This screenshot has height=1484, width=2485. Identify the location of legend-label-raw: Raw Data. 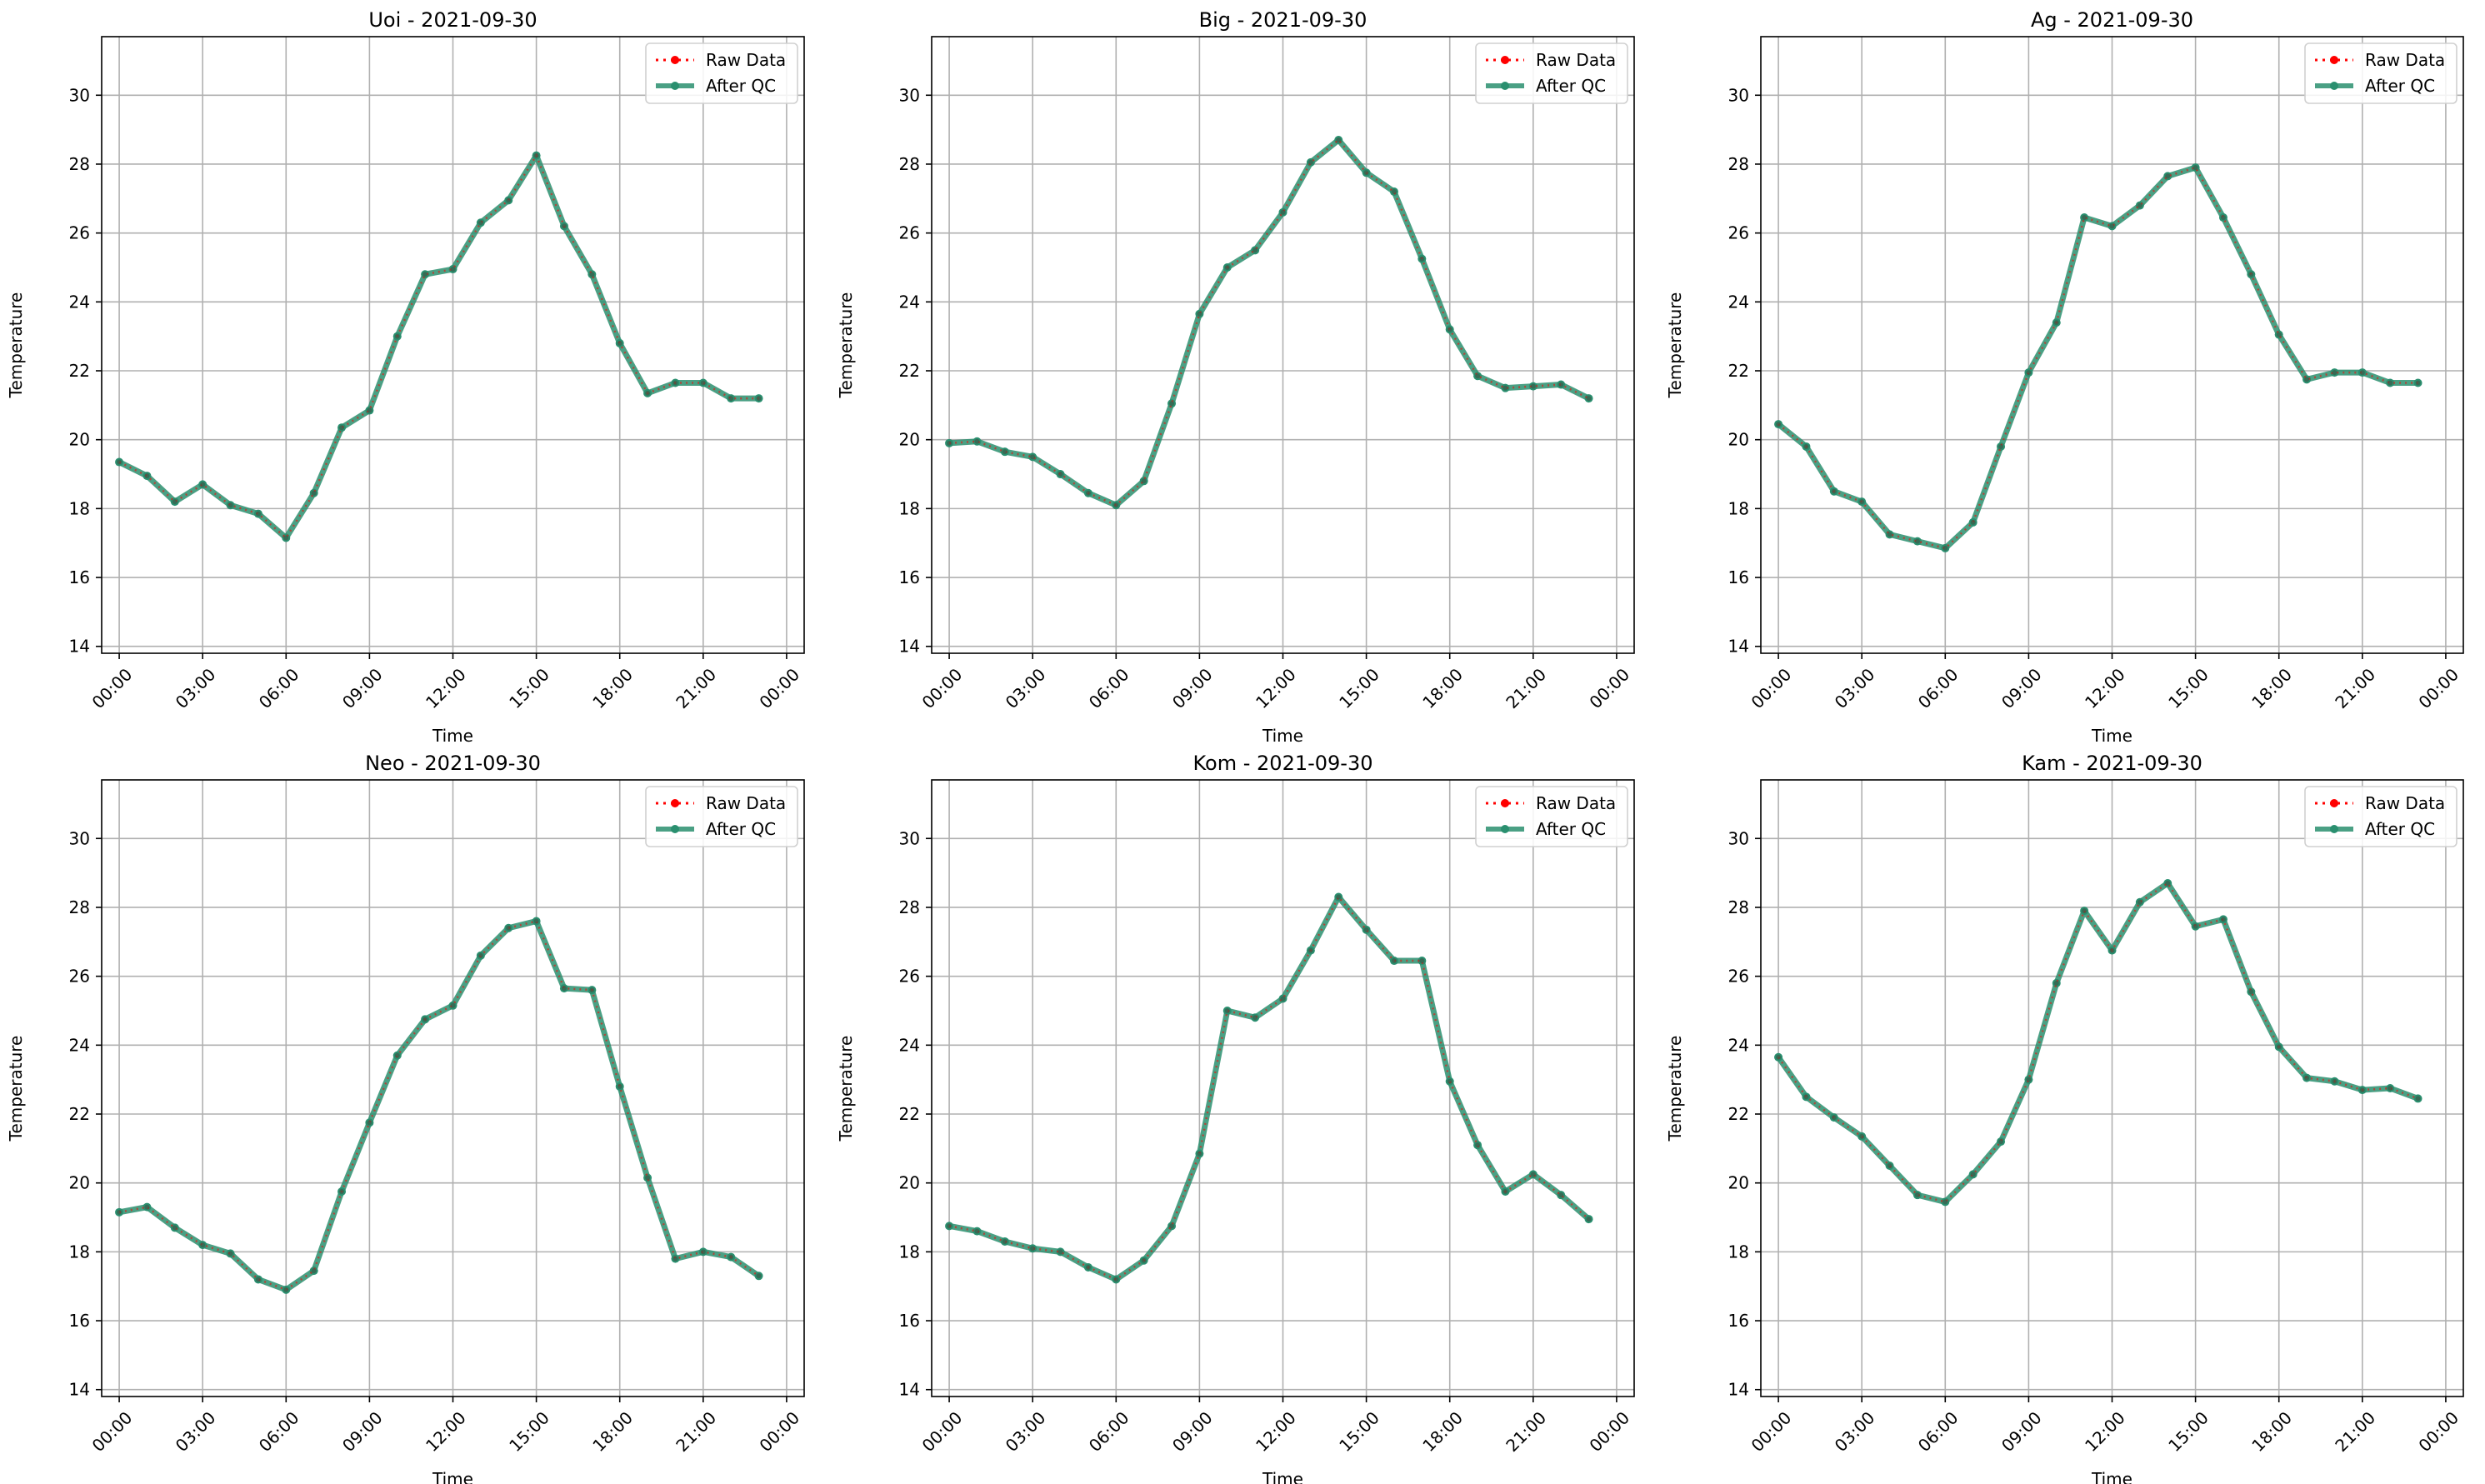
(746, 803).